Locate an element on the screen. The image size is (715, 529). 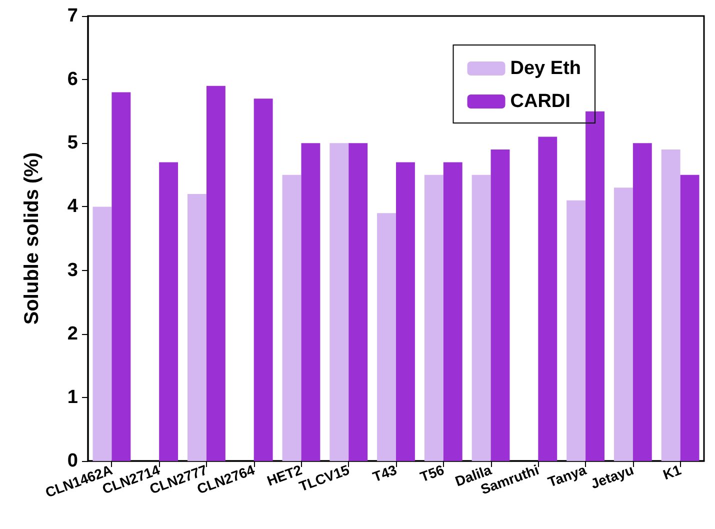
x-tick-label: Jetayu is located at coordinates (612, 476).